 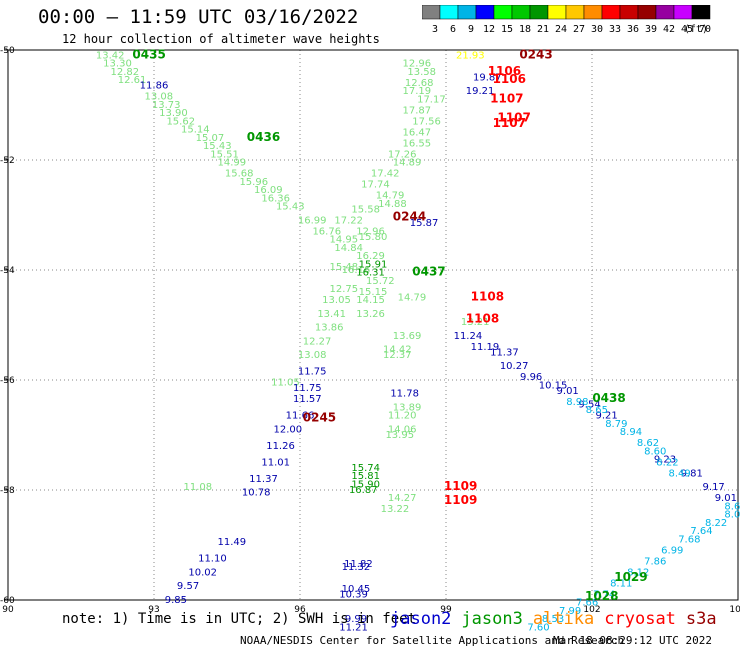 What do you see at coordinates (336, 300) in the screenshot?
I see `wave-height-label: 13.05` at bounding box center [336, 300].